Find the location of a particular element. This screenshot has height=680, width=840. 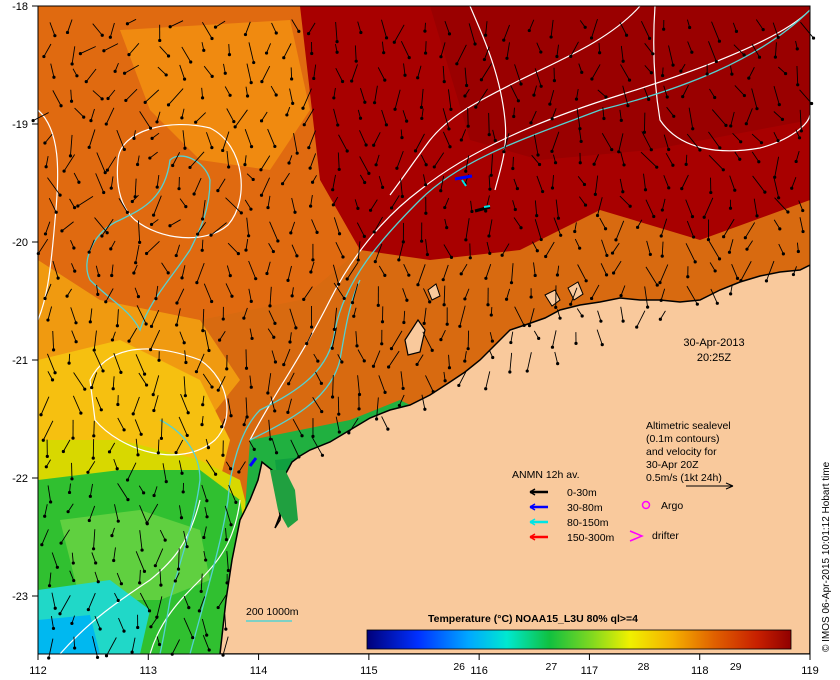

anmn-legend-label: 80-150m is located at coordinates (588, 523).